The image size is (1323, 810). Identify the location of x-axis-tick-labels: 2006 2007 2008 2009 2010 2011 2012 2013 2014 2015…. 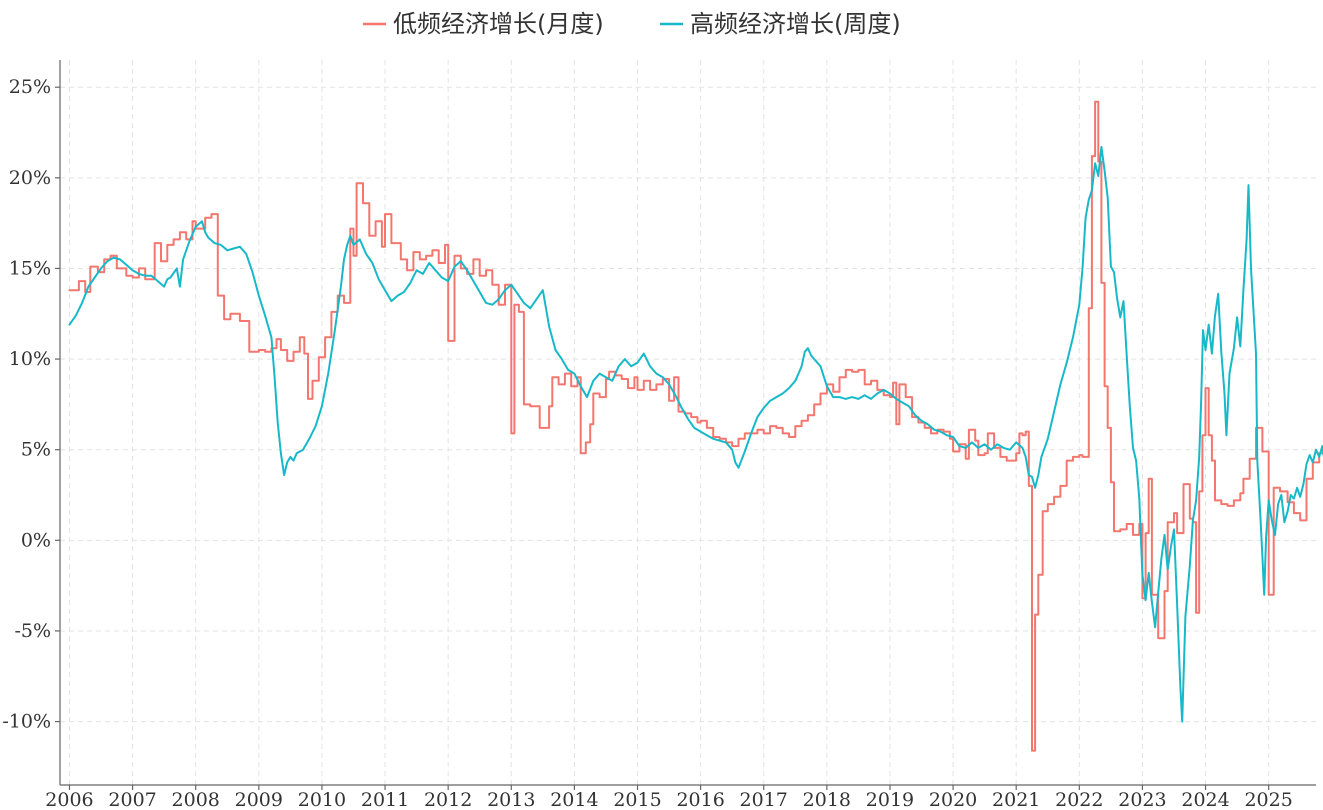
(669, 799).